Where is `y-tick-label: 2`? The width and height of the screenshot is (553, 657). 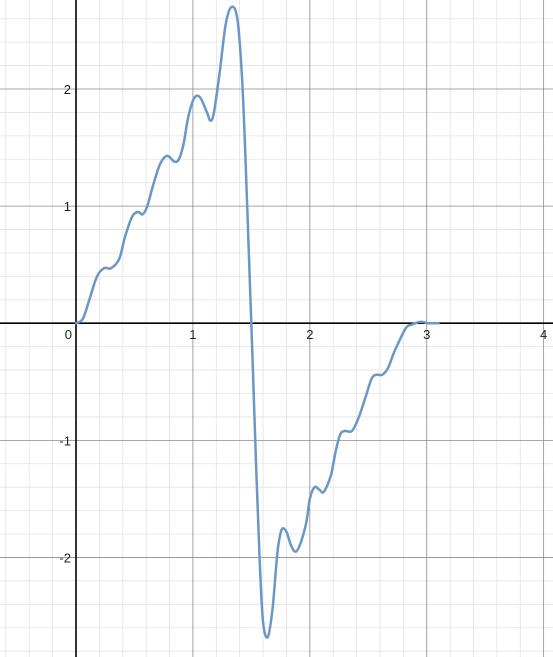
y-tick-label: 2 is located at coordinates (67, 89).